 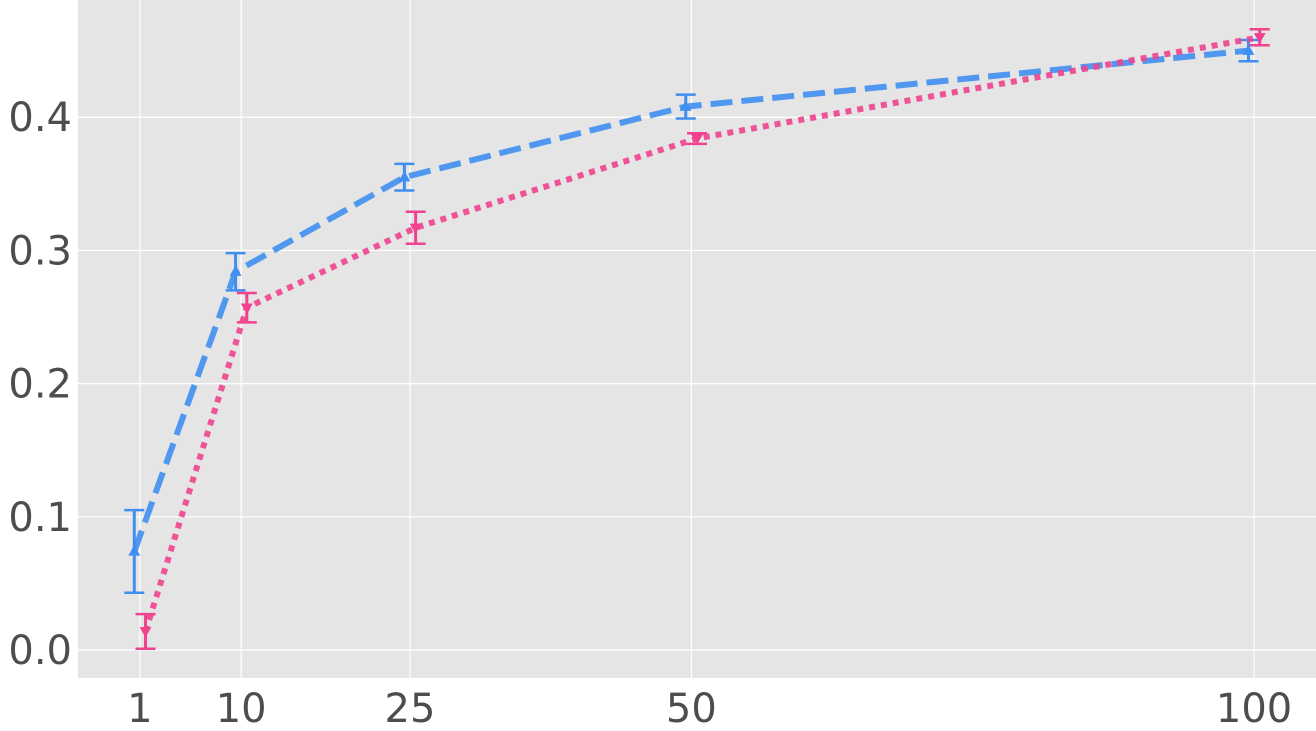 What do you see at coordinates (691, 708) in the screenshot?
I see `x-tick-label: 50` at bounding box center [691, 708].